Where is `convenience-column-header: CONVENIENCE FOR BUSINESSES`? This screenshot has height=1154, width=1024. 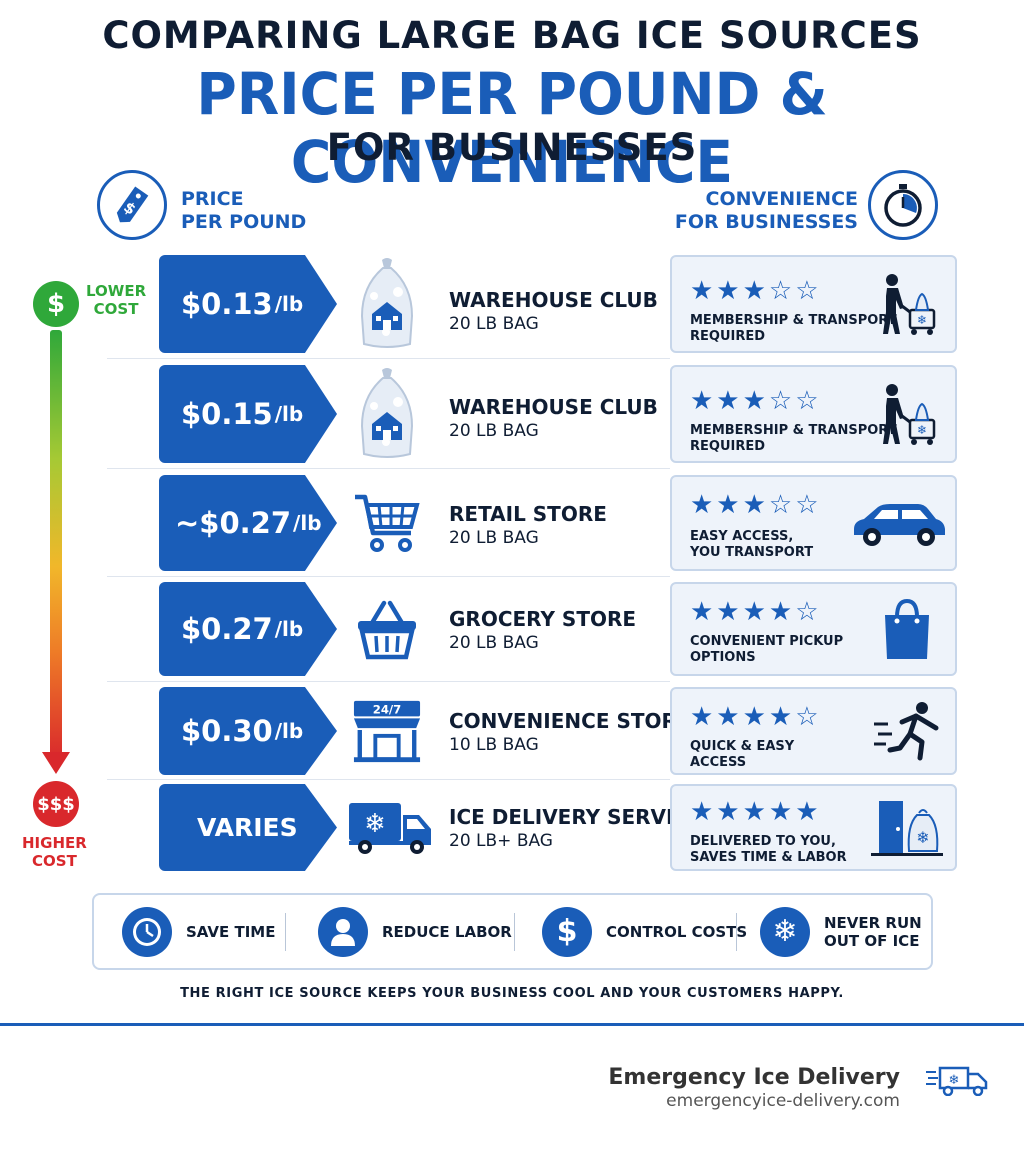 convenience-column-header: CONVENIENCE FOR BUSINESSES is located at coordinates (766, 210).